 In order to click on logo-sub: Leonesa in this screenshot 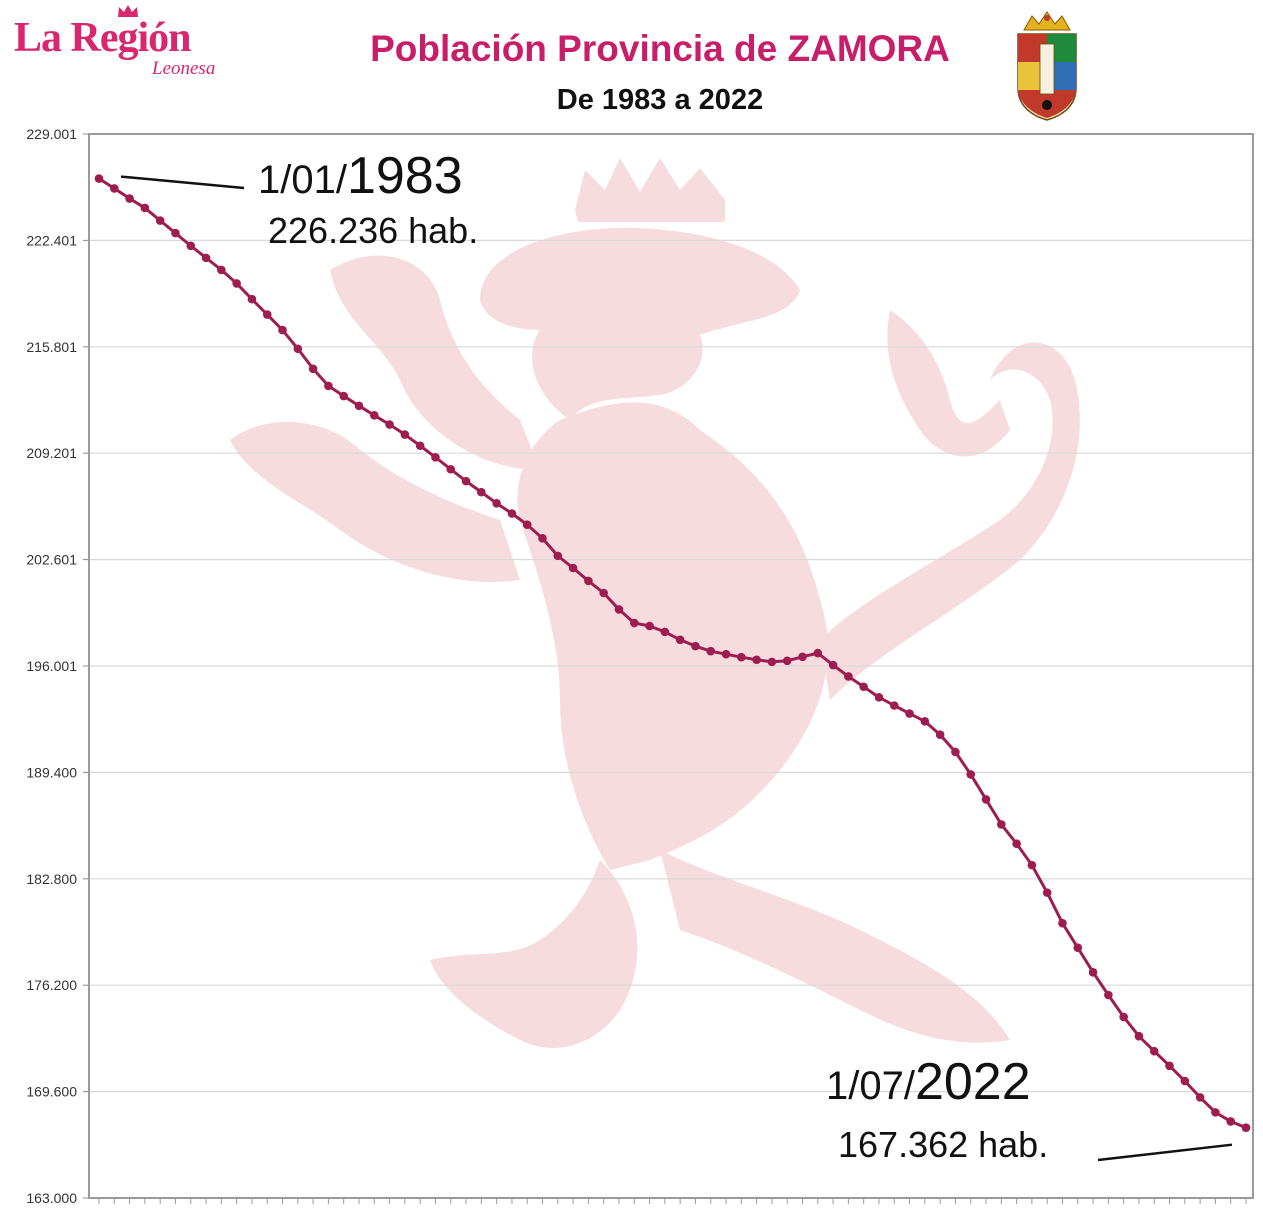, I will do `click(184, 68)`.